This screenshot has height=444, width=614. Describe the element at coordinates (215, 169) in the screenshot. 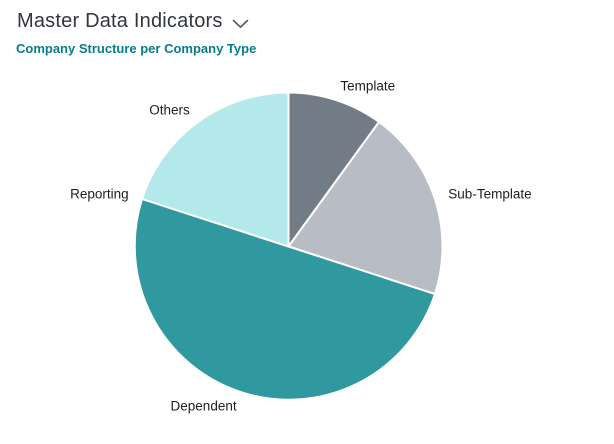

I see `pie-slice-others` at that location.